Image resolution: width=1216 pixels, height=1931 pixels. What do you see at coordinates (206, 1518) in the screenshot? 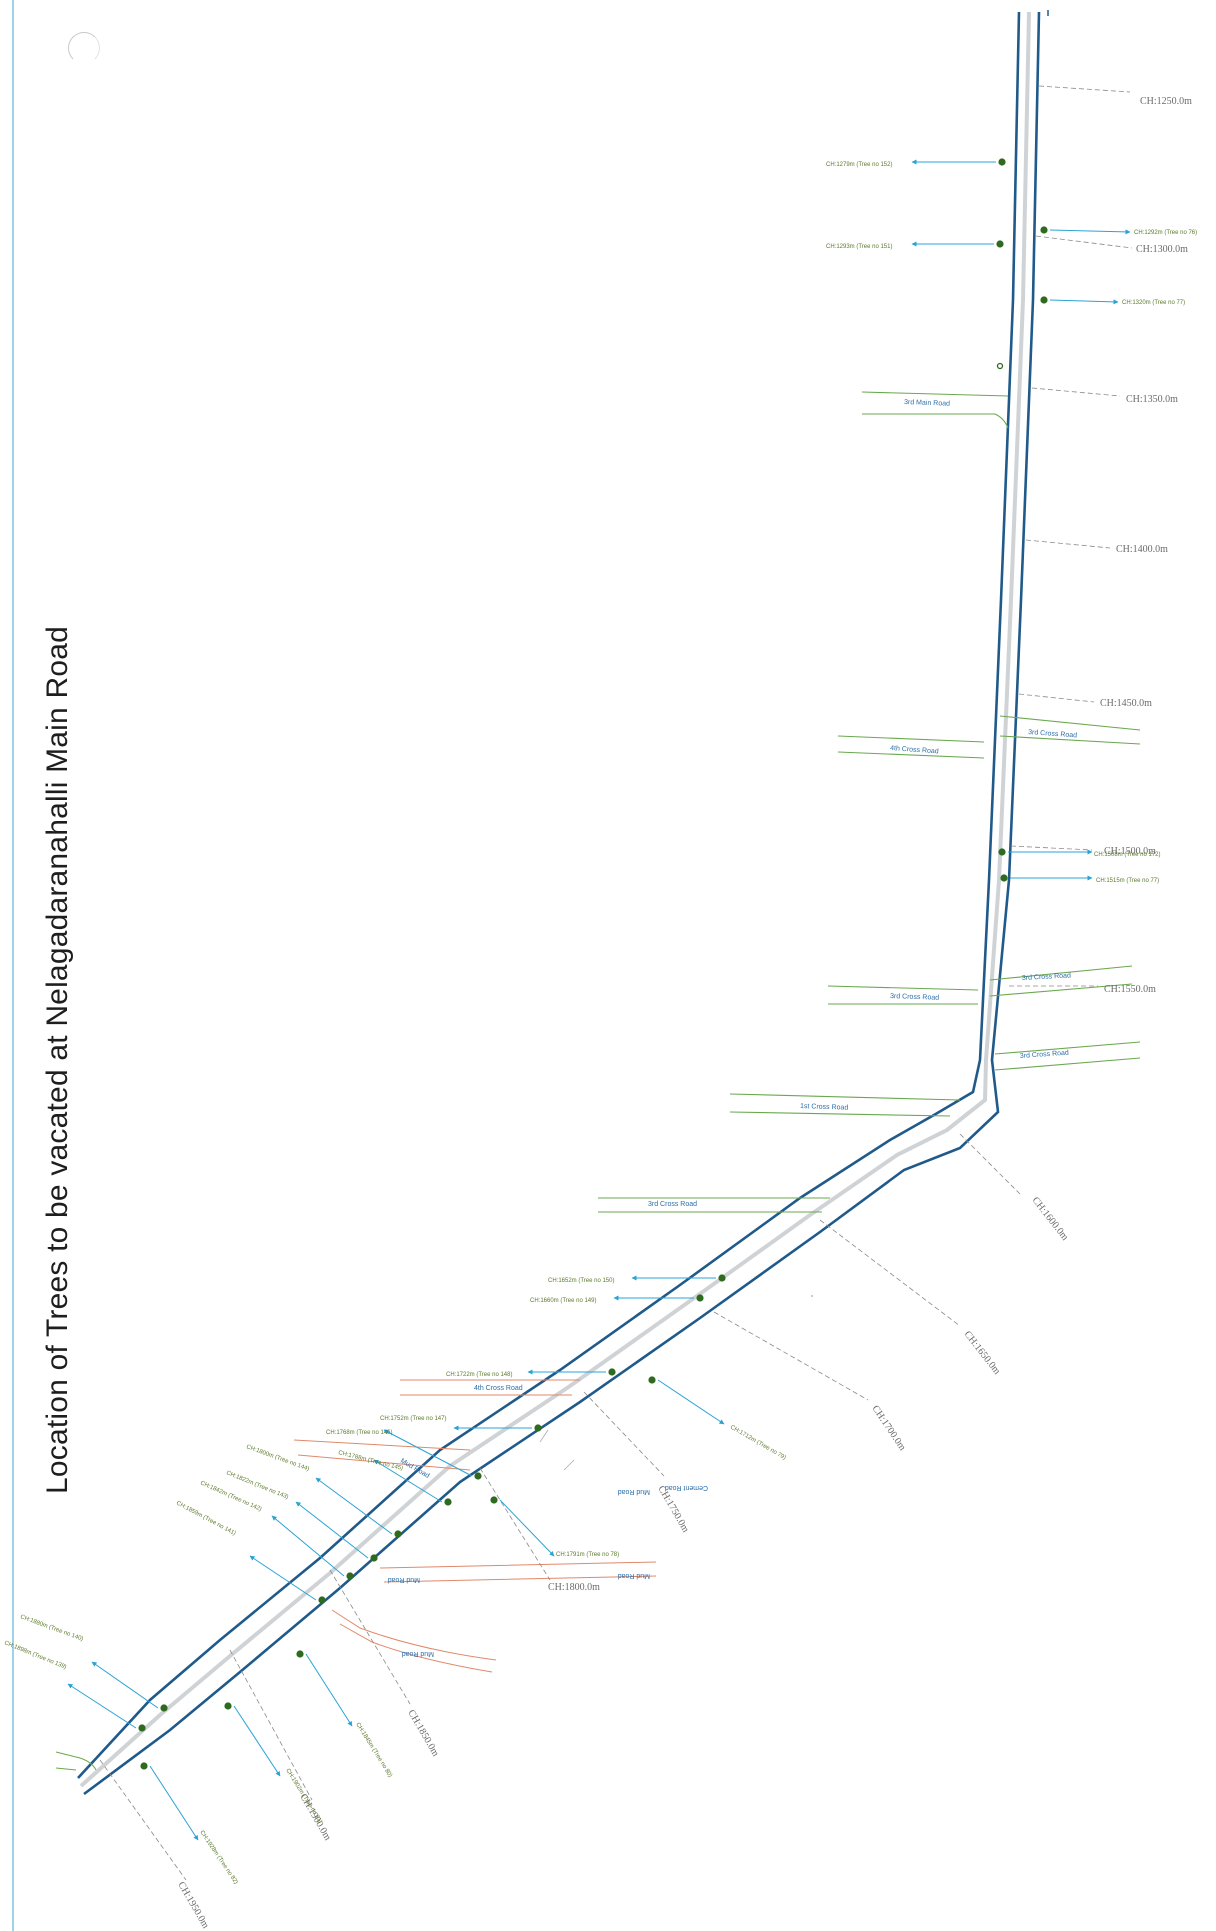
I see `tree-label: CH:1859m (Tree no 141)` at bounding box center [206, 1518].